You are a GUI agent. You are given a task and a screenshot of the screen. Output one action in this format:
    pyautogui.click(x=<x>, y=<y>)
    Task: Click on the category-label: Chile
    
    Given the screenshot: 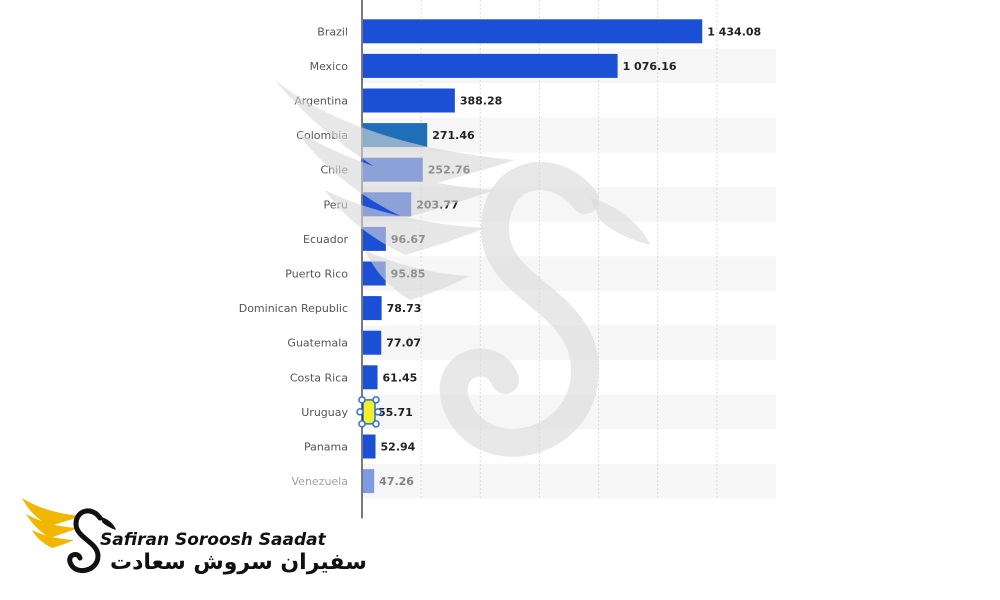 What is the action you would take?
    pyautogui.click(x=334, y=170)
    